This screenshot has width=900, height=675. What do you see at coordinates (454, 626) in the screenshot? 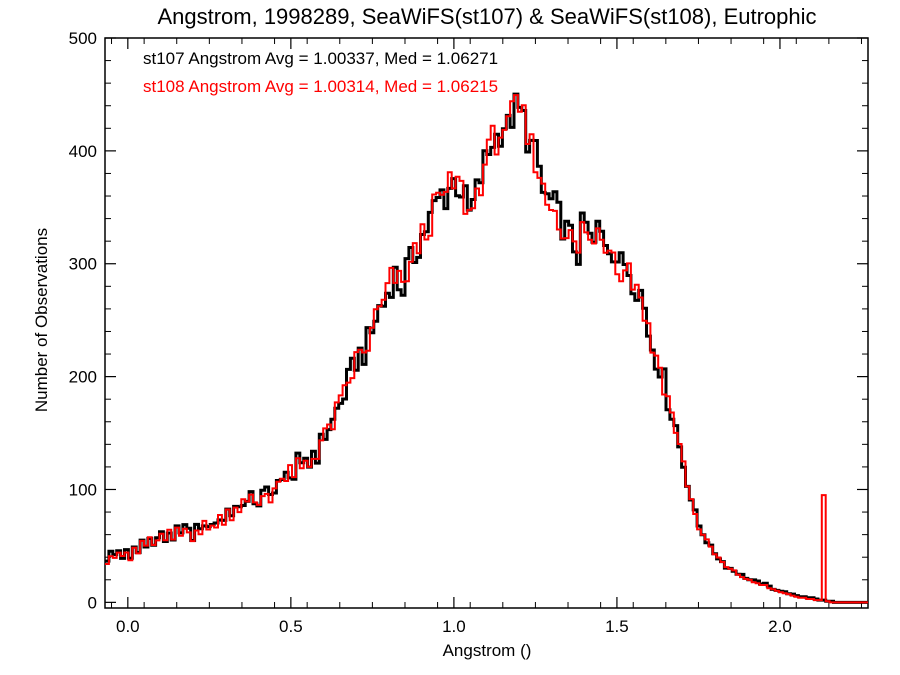
I see `x-tick-label: 1.0` at bounding box center [454, 626].